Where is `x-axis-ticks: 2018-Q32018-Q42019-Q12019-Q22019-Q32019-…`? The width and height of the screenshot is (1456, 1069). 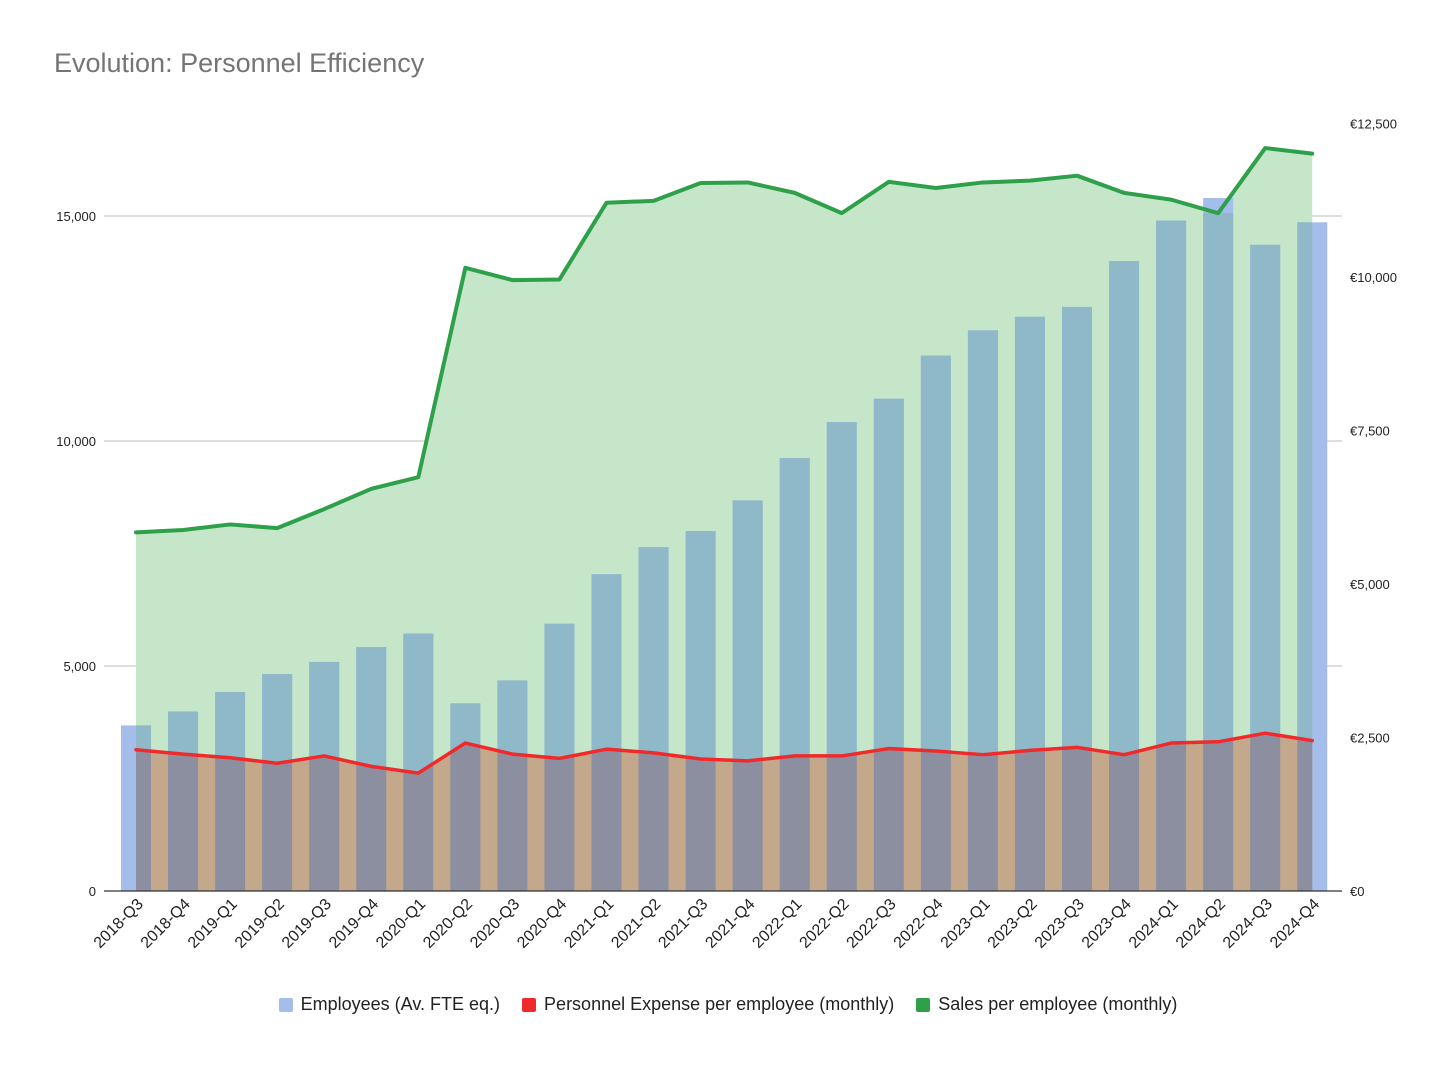 x-axis-ticks: 2018-Q32018-Q42019-Q12019-Q22019-Q32019-… is located at coordinates (707, 924).